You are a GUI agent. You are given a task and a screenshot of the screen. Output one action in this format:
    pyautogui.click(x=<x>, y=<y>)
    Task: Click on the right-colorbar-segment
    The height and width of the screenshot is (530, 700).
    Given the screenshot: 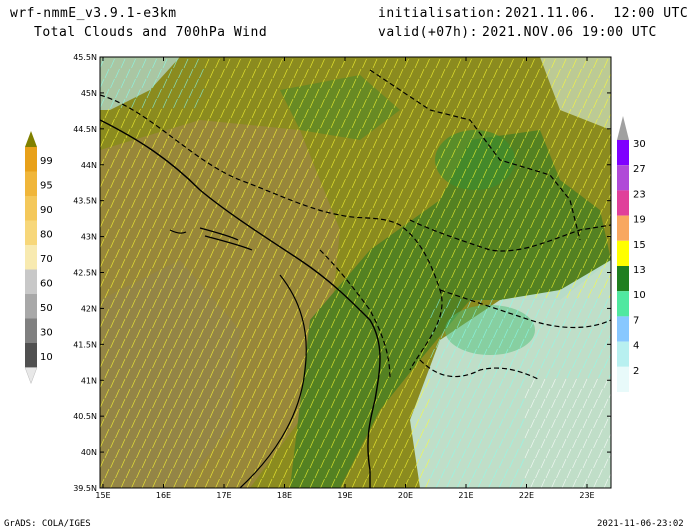 What is the action you would take?
    pyautogui.click(x=623, y=228)
    